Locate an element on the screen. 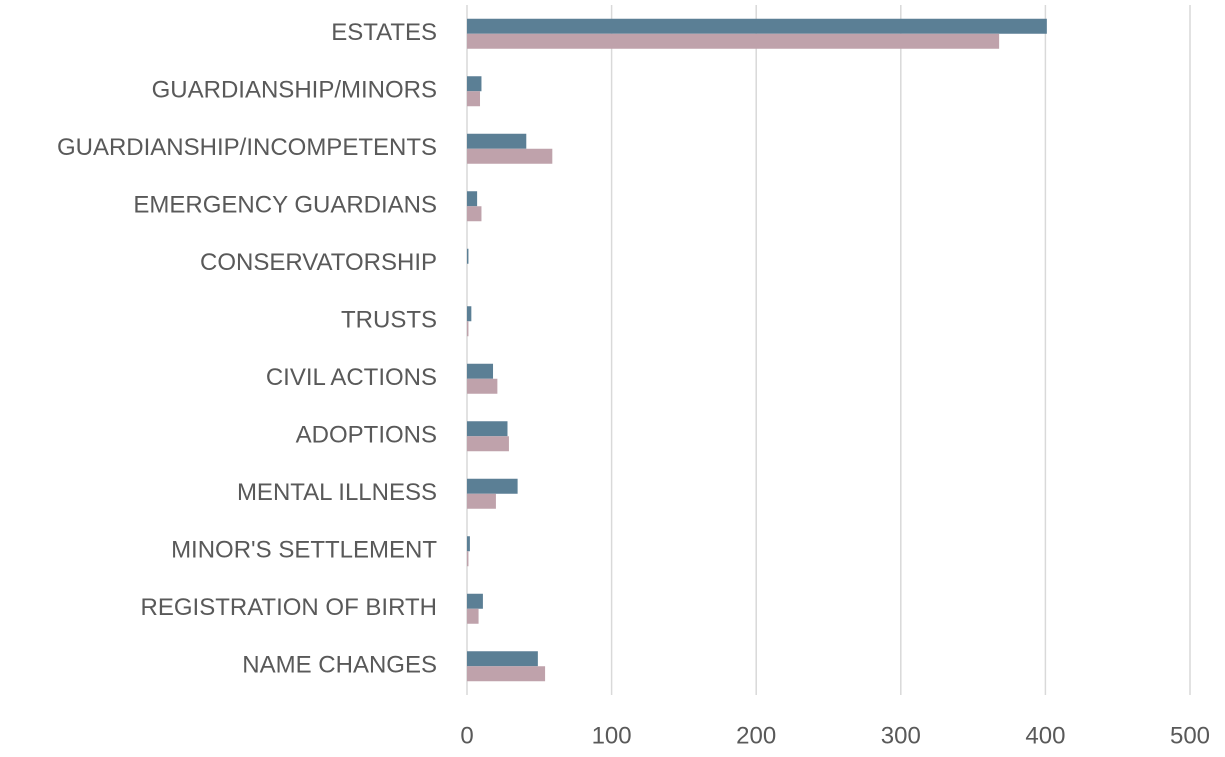 The image size is (1225, 757). x-tick-label: 400 is located at coordinates (1045, 735).